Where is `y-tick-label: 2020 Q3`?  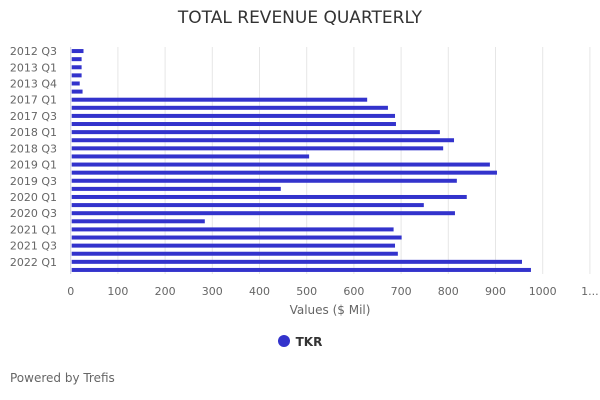 y-tick-label: 2020 Q3 is located at coordinates (33, 213).